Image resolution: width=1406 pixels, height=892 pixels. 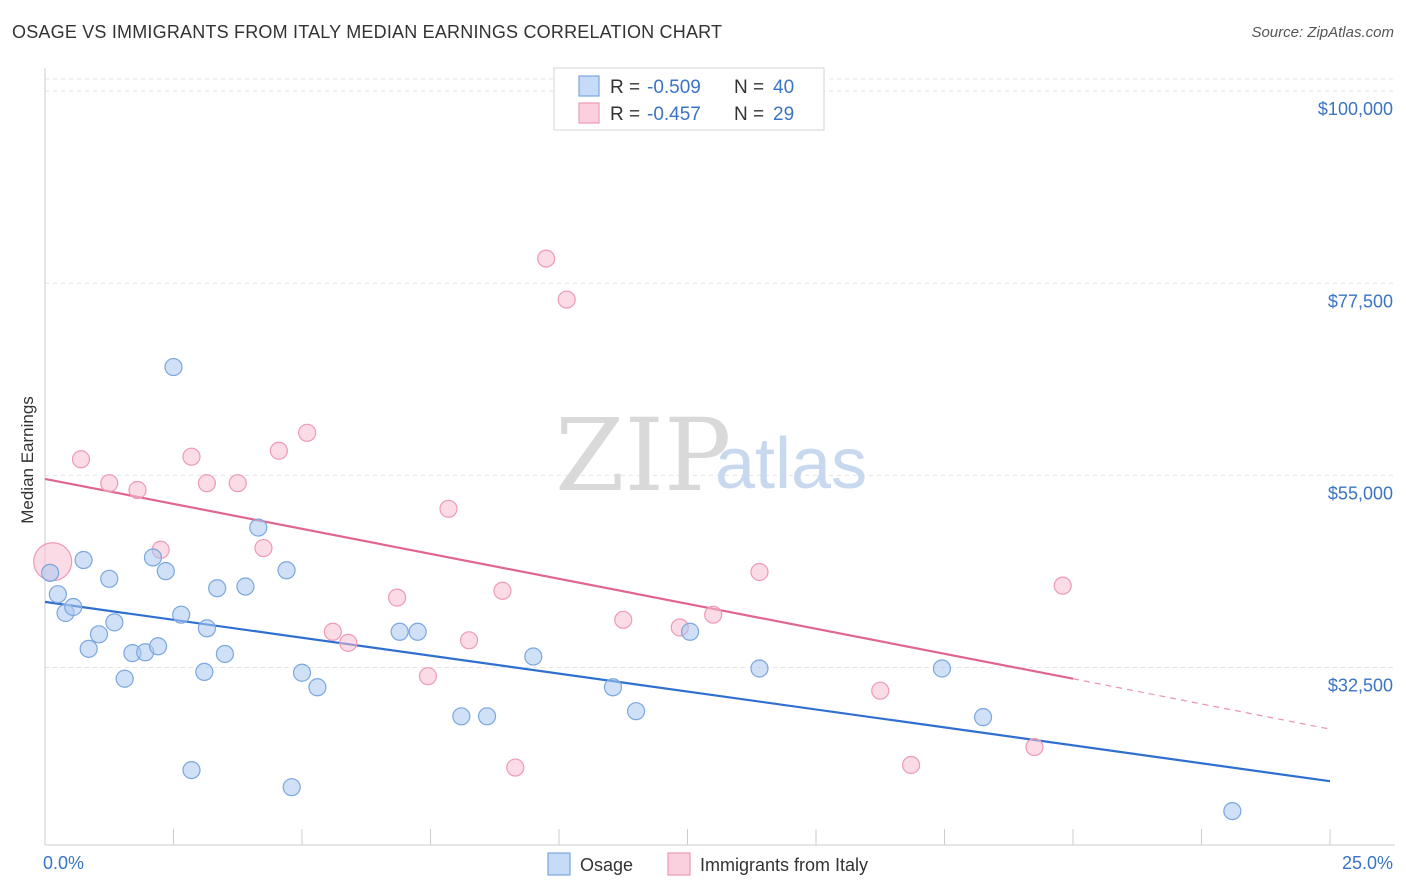 What do you see at coordinates (749, 87) in the screenshot?
I see `legend-n-label-osage: N =` at bounding box center [749, 87].